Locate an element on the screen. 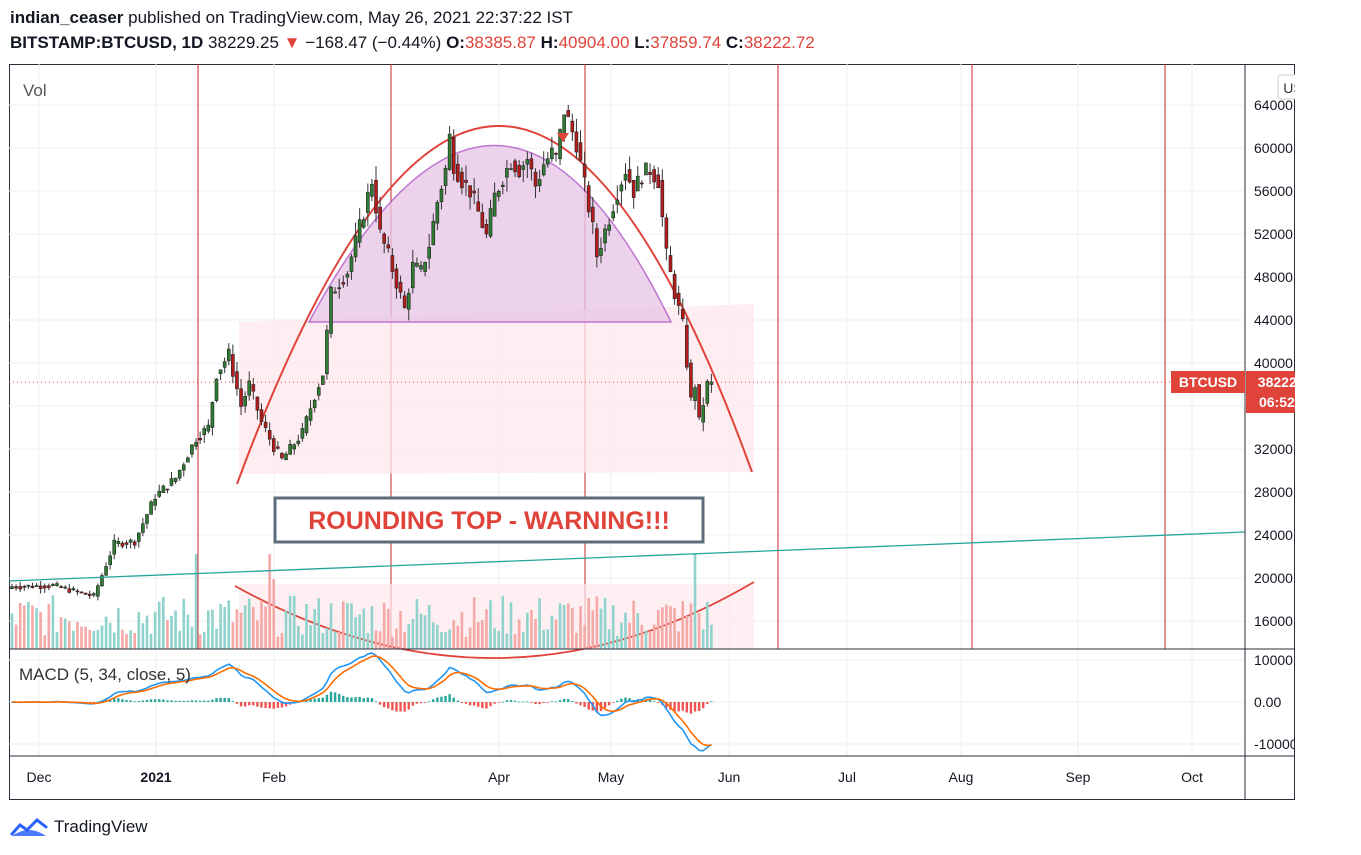 This screenshot has height=855, width=1361. annotation-box is located at coordinates (489, 520).